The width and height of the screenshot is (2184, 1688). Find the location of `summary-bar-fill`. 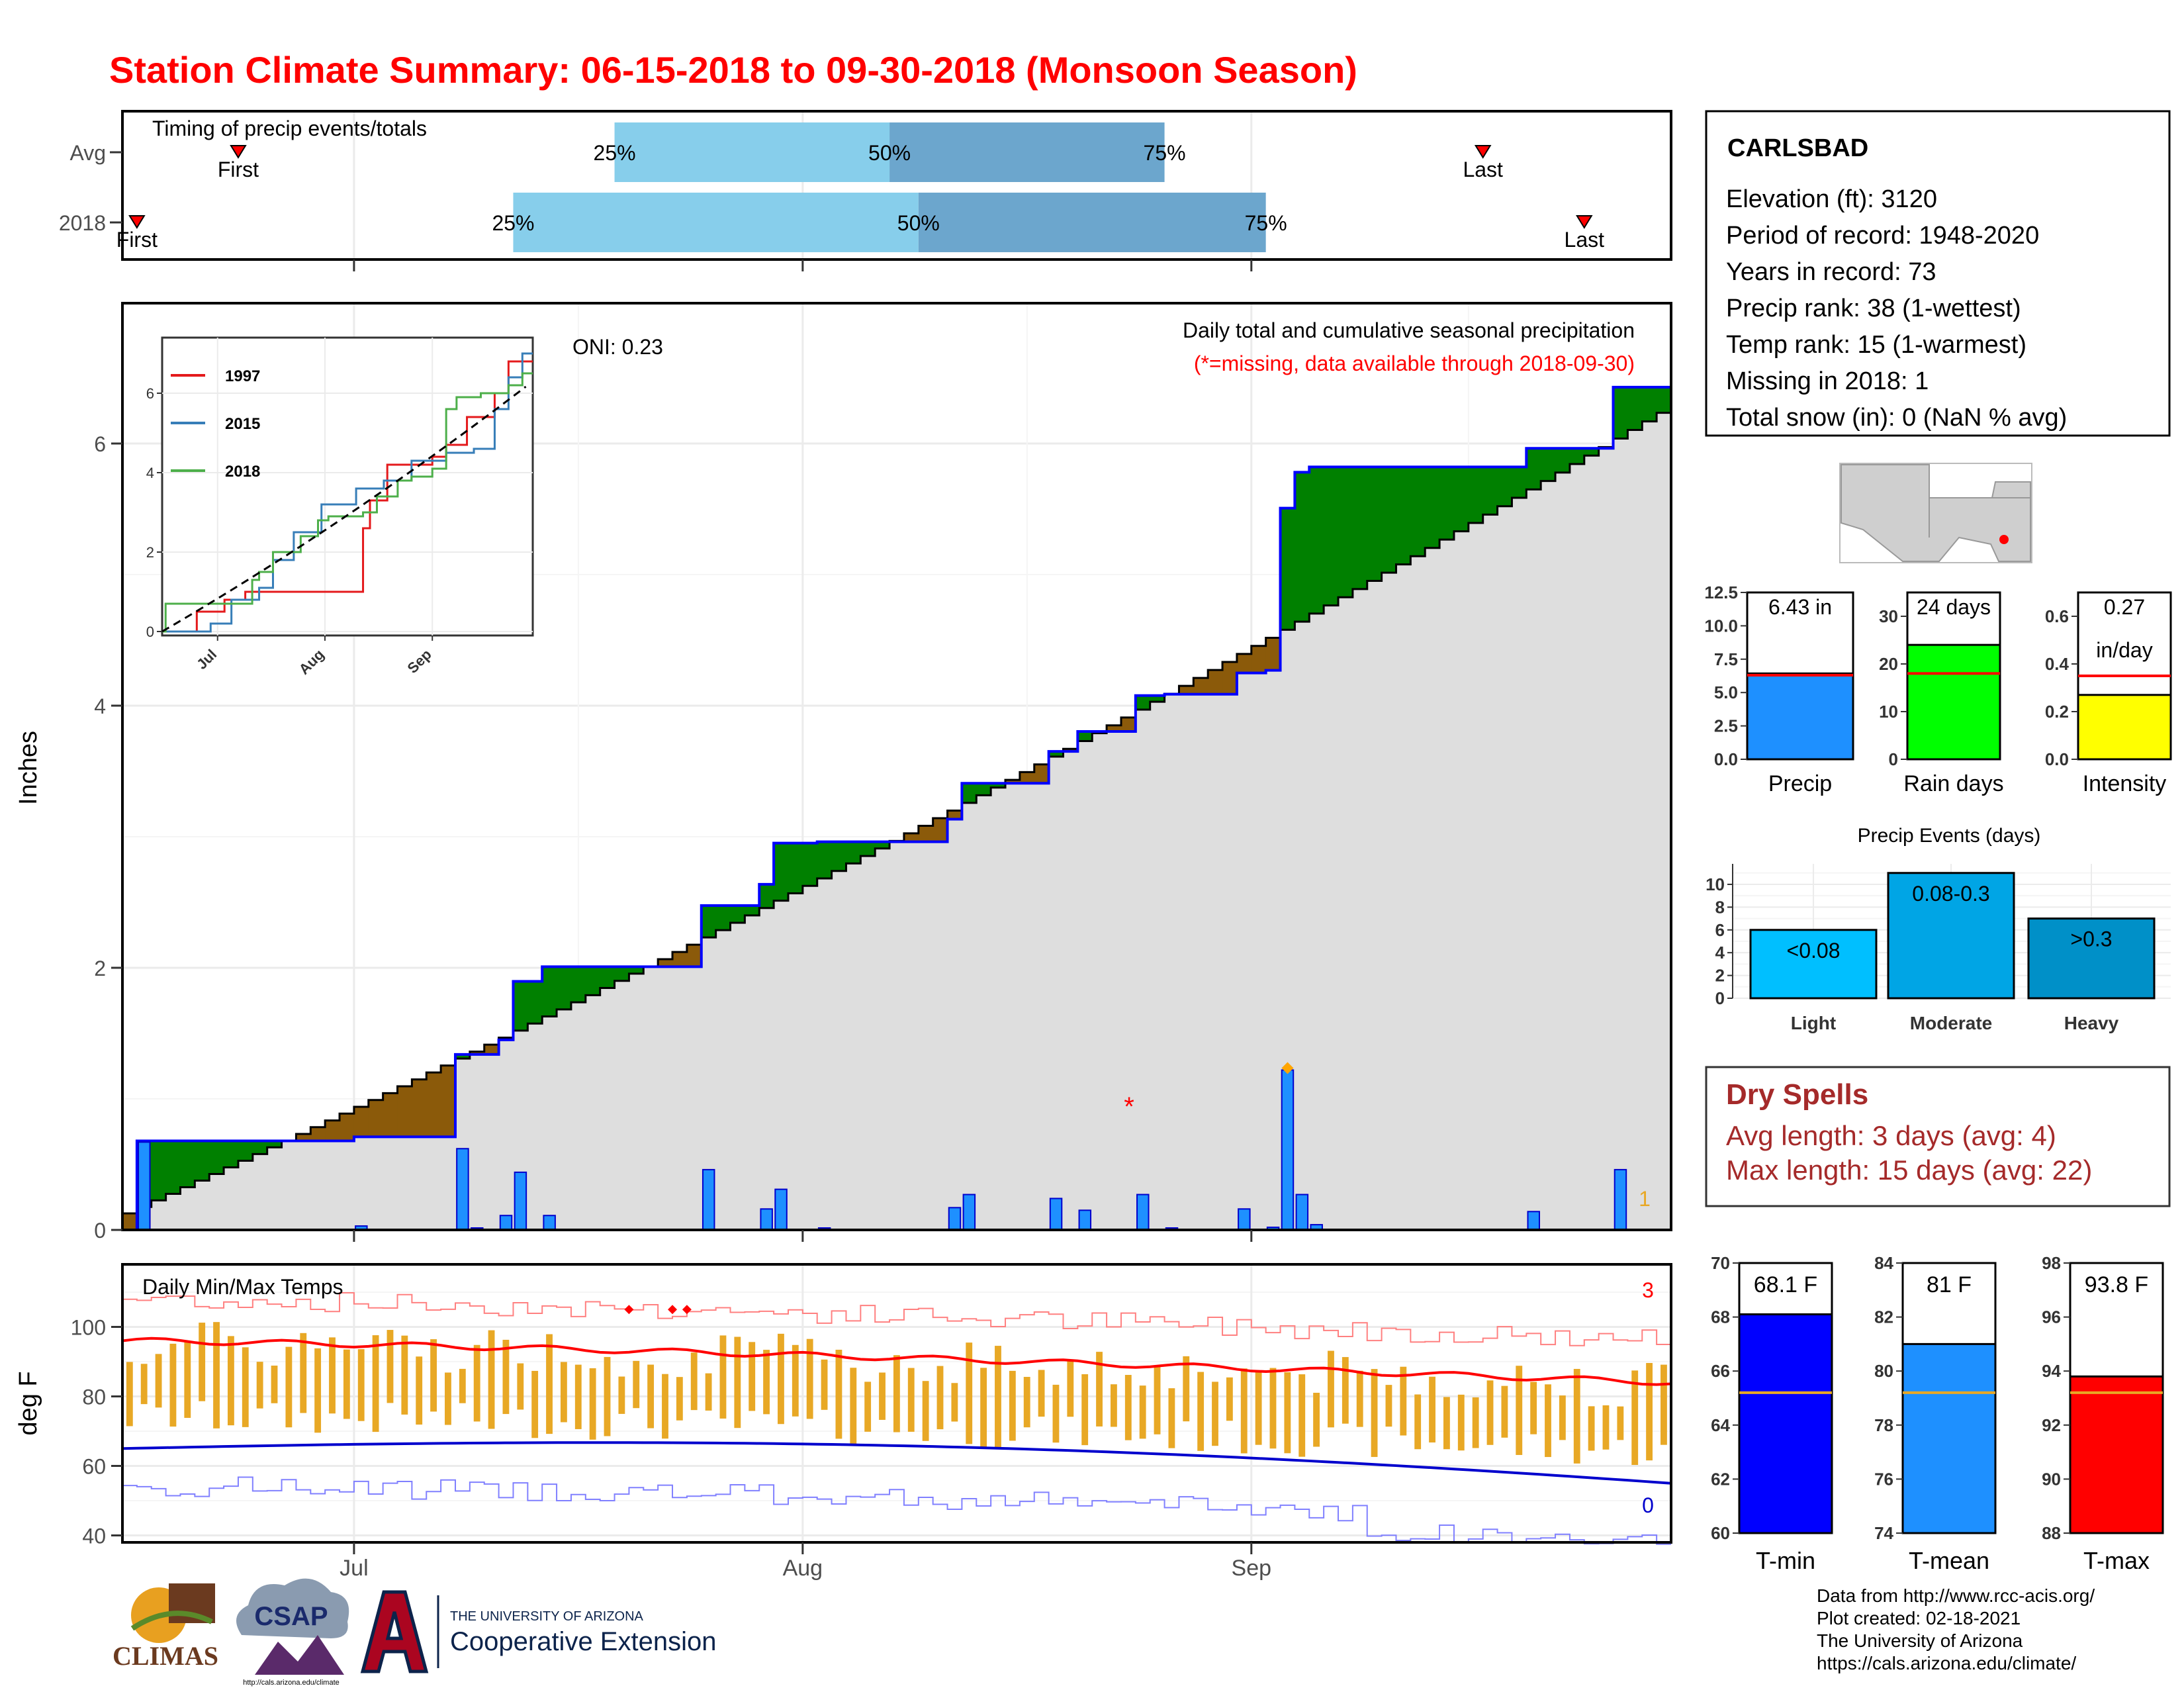

summary-bar-fill is located at coordinates (1800, 716).